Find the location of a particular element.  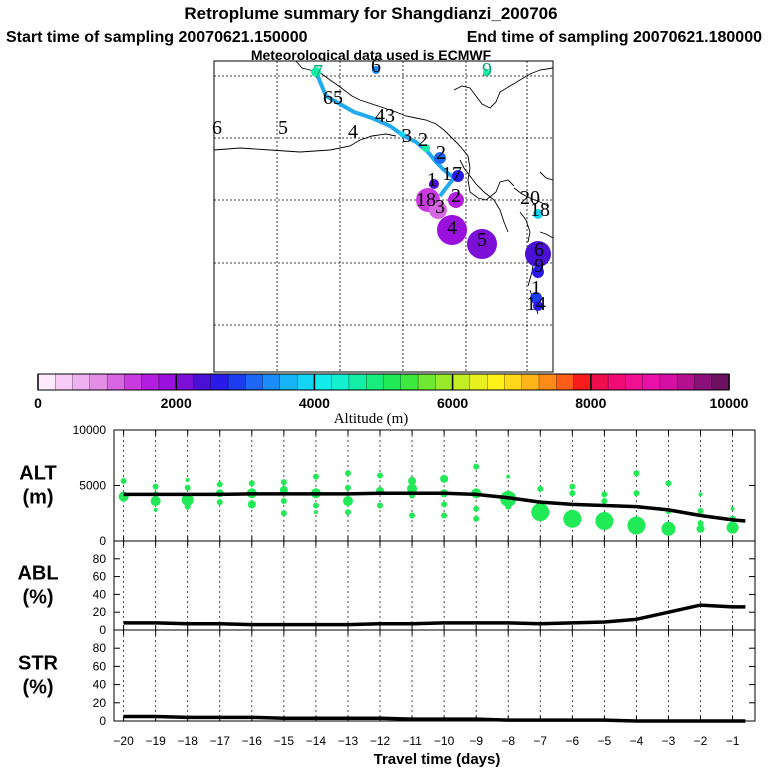

x-tick-label: −17 is located at coordinates (220, 741).